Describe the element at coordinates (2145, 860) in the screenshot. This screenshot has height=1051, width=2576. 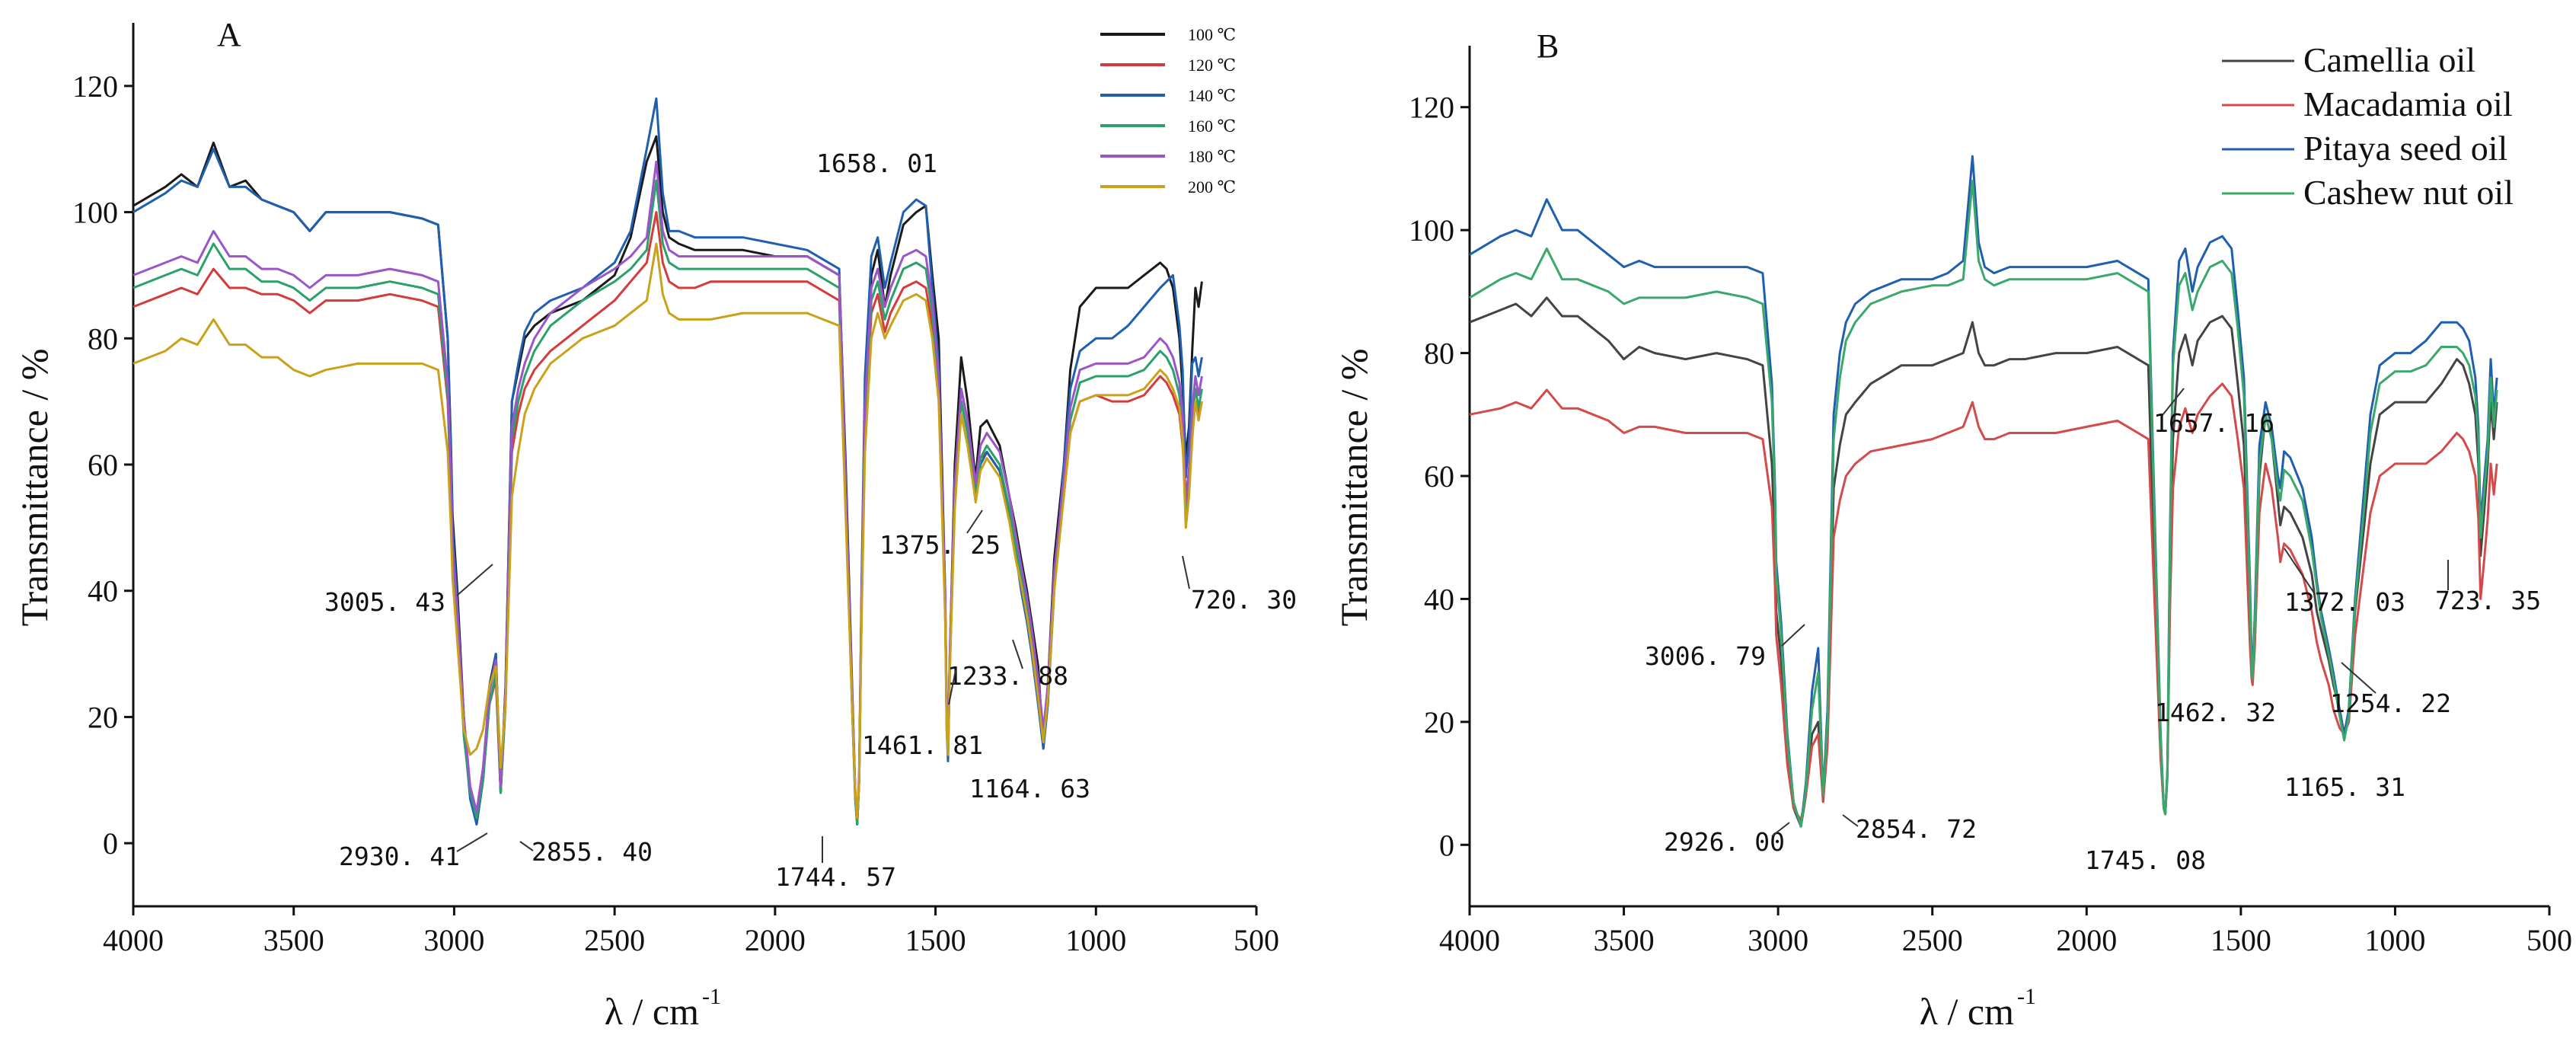
I see `annotation-1745-08: 1745. 08` at that location.